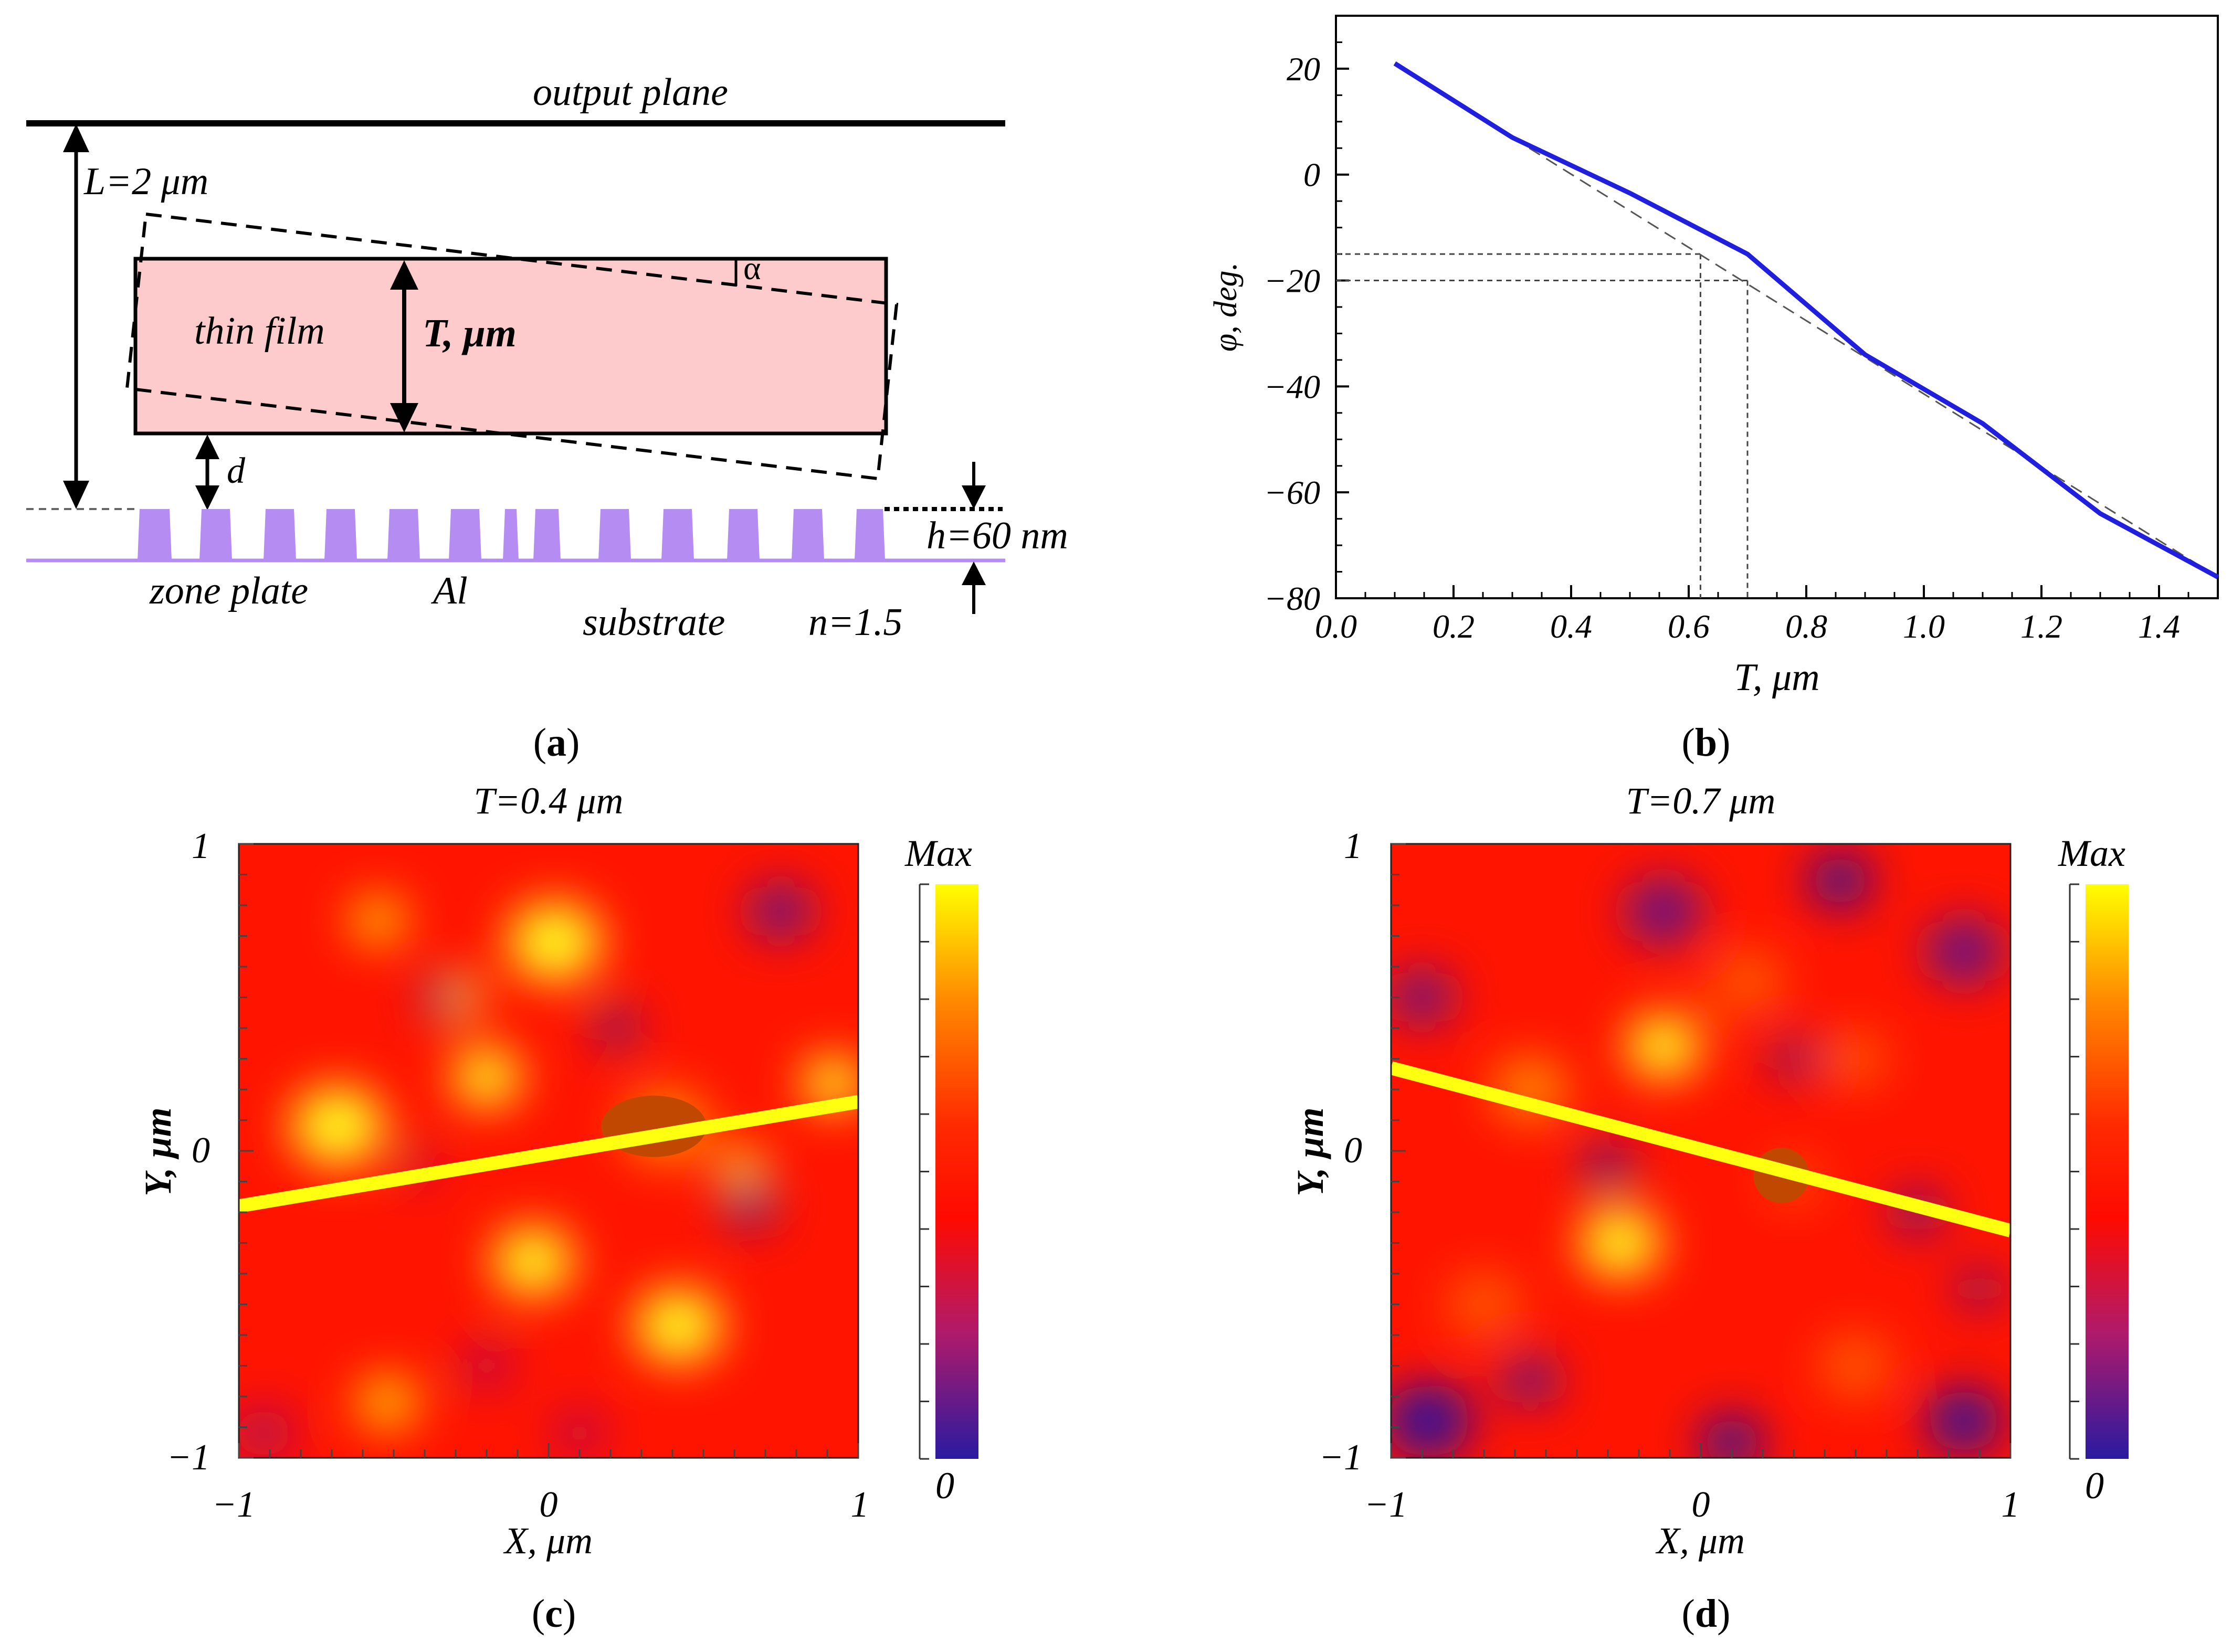 The height and width of the screenshot is (1652, 2232). Describe the element at coordinates (1701, 1505) in the screenshot. I see `xtick-d-0: 0` at that location.